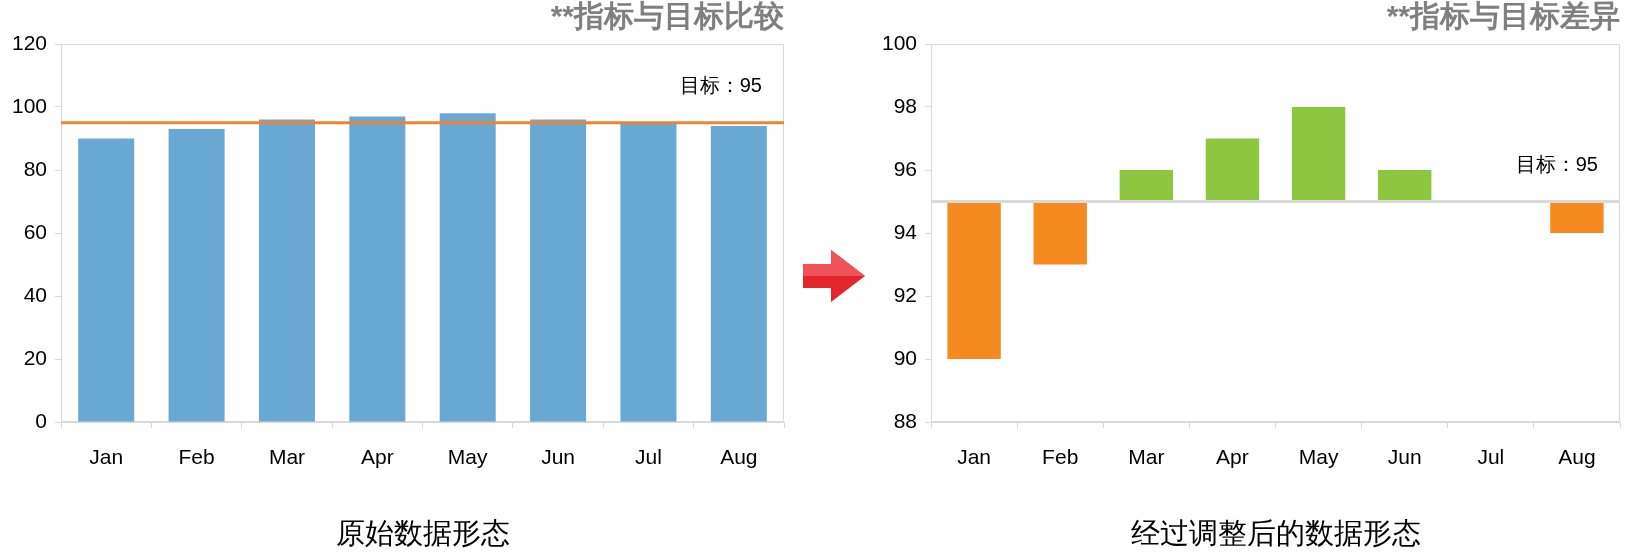 This screenshot has height=552, width=1636. What do you see at coordinates (905, 231) in the screenshot?
I see `y-tick-label: 94` at bounding box center [905, 231].